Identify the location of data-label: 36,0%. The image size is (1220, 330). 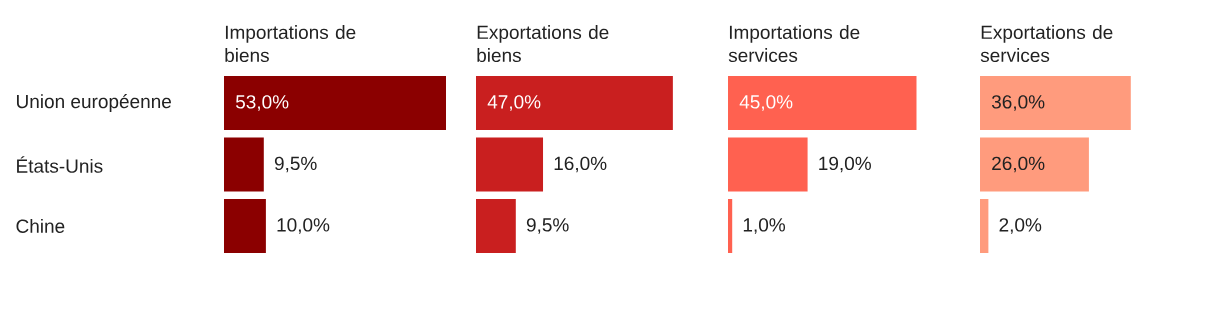
(1018, 103).